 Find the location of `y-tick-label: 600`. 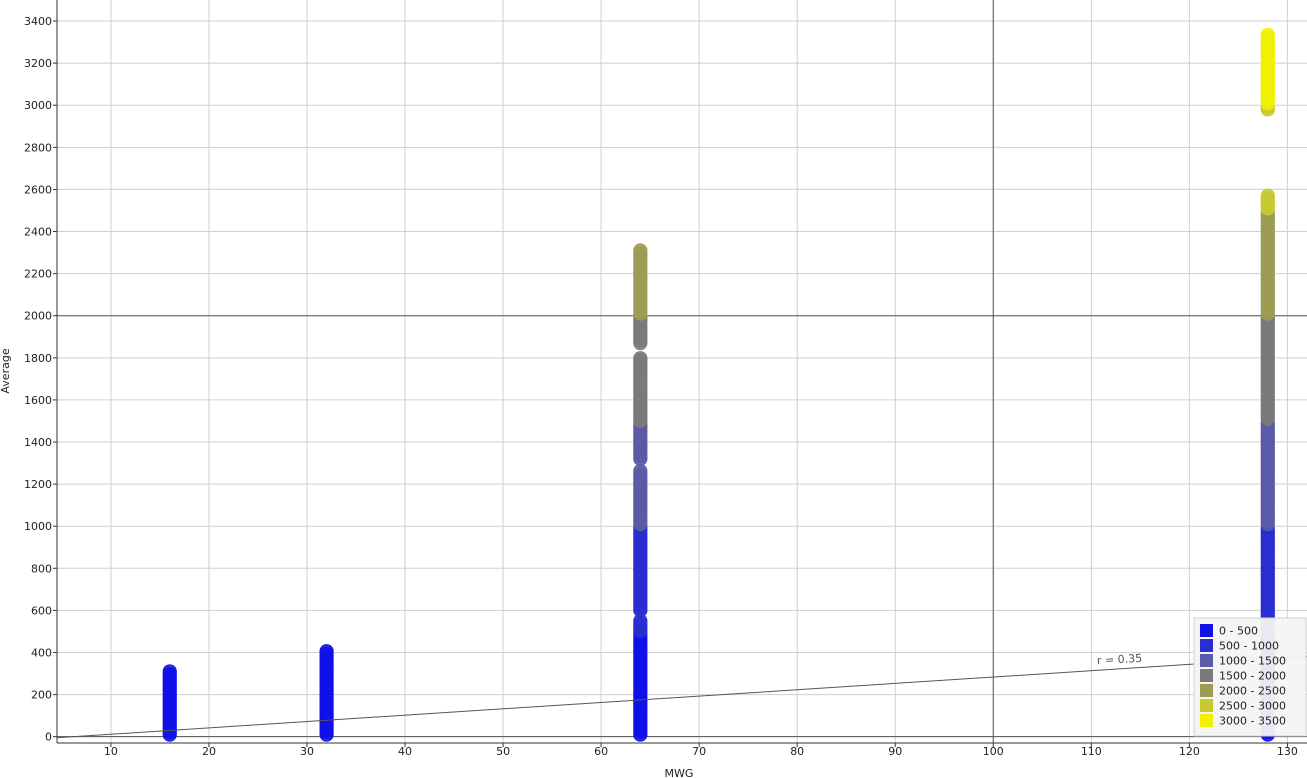

y-tick-label: 600 is located at coordinates (41, 610).